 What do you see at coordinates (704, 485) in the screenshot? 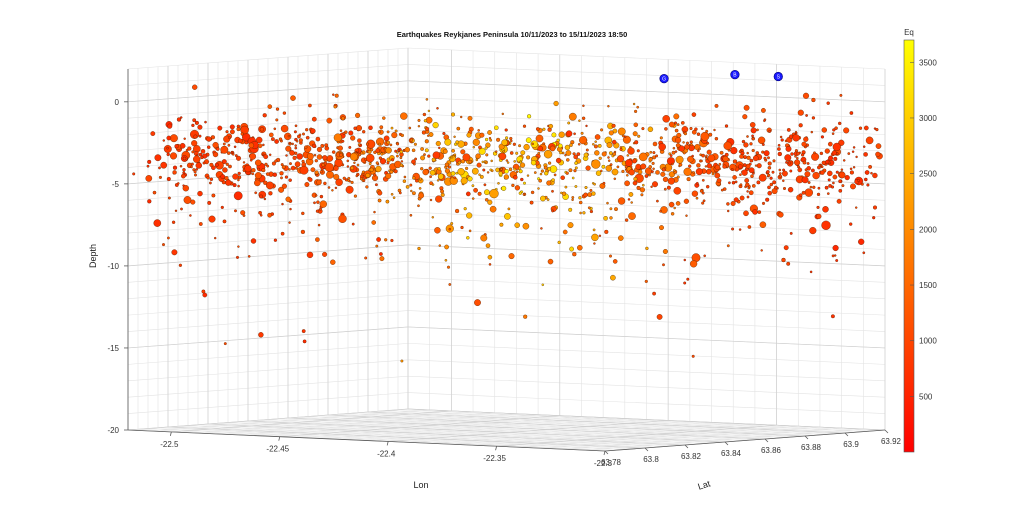
I see `y-axis-label: Lat` at bounding box center [704, 485].